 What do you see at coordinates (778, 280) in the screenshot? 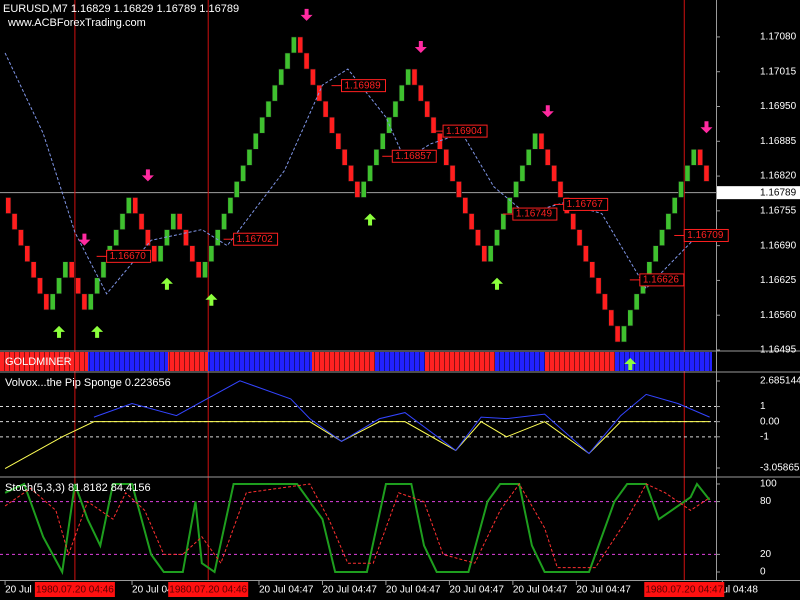
I see `y-tick-label: 1.16625` at bounding box center [778, 280].